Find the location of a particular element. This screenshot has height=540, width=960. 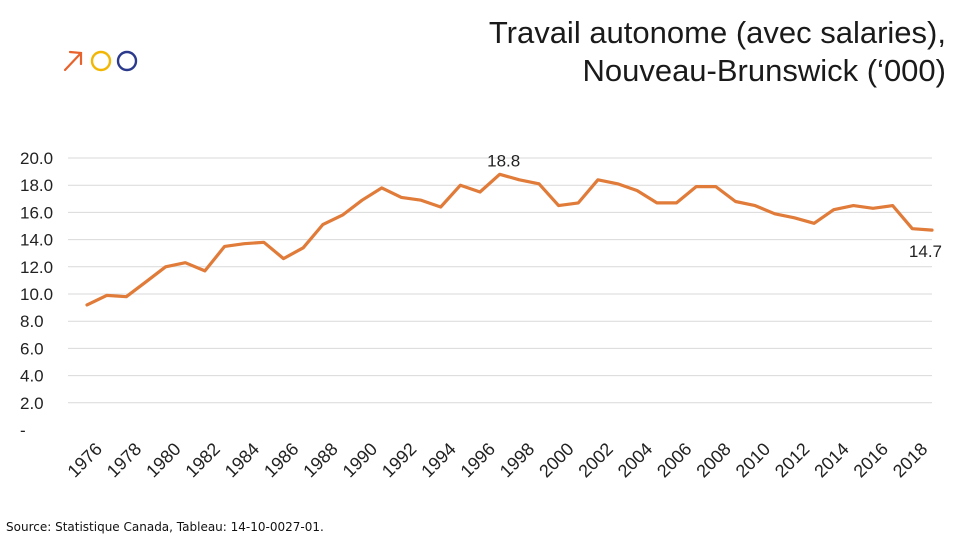

y-tick-label: 10.0 is located at coordinates (36, 294).